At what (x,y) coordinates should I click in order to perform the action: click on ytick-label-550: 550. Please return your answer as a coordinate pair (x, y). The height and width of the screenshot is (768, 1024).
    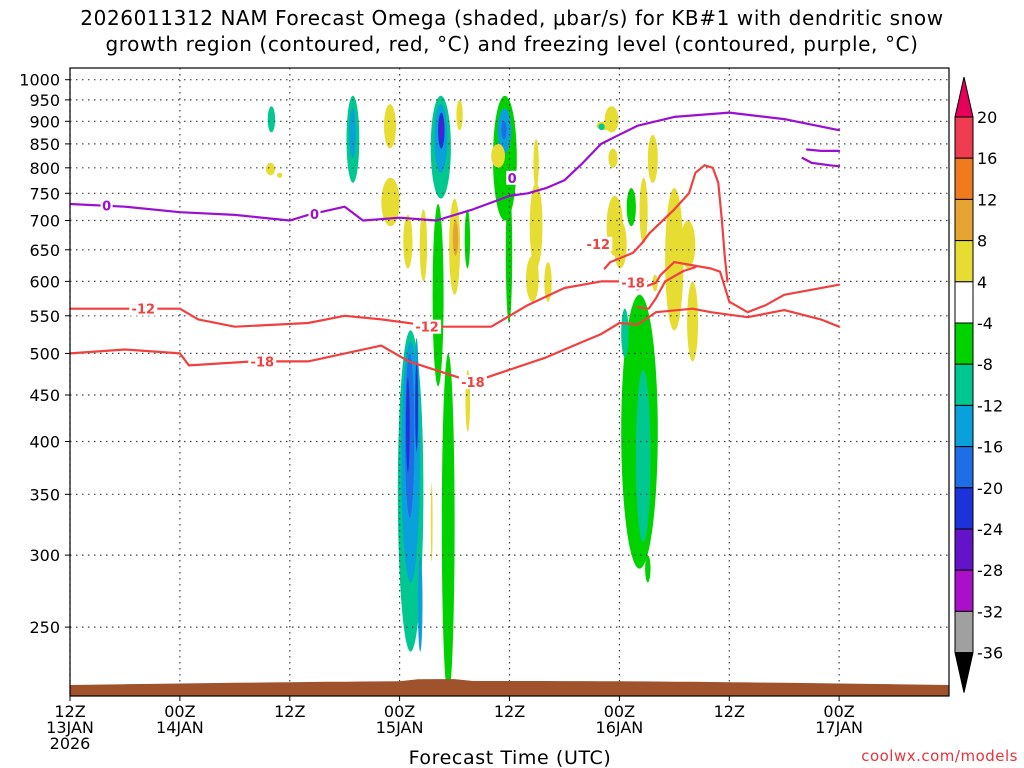
    Looking at the image, I should click on (44, 316).